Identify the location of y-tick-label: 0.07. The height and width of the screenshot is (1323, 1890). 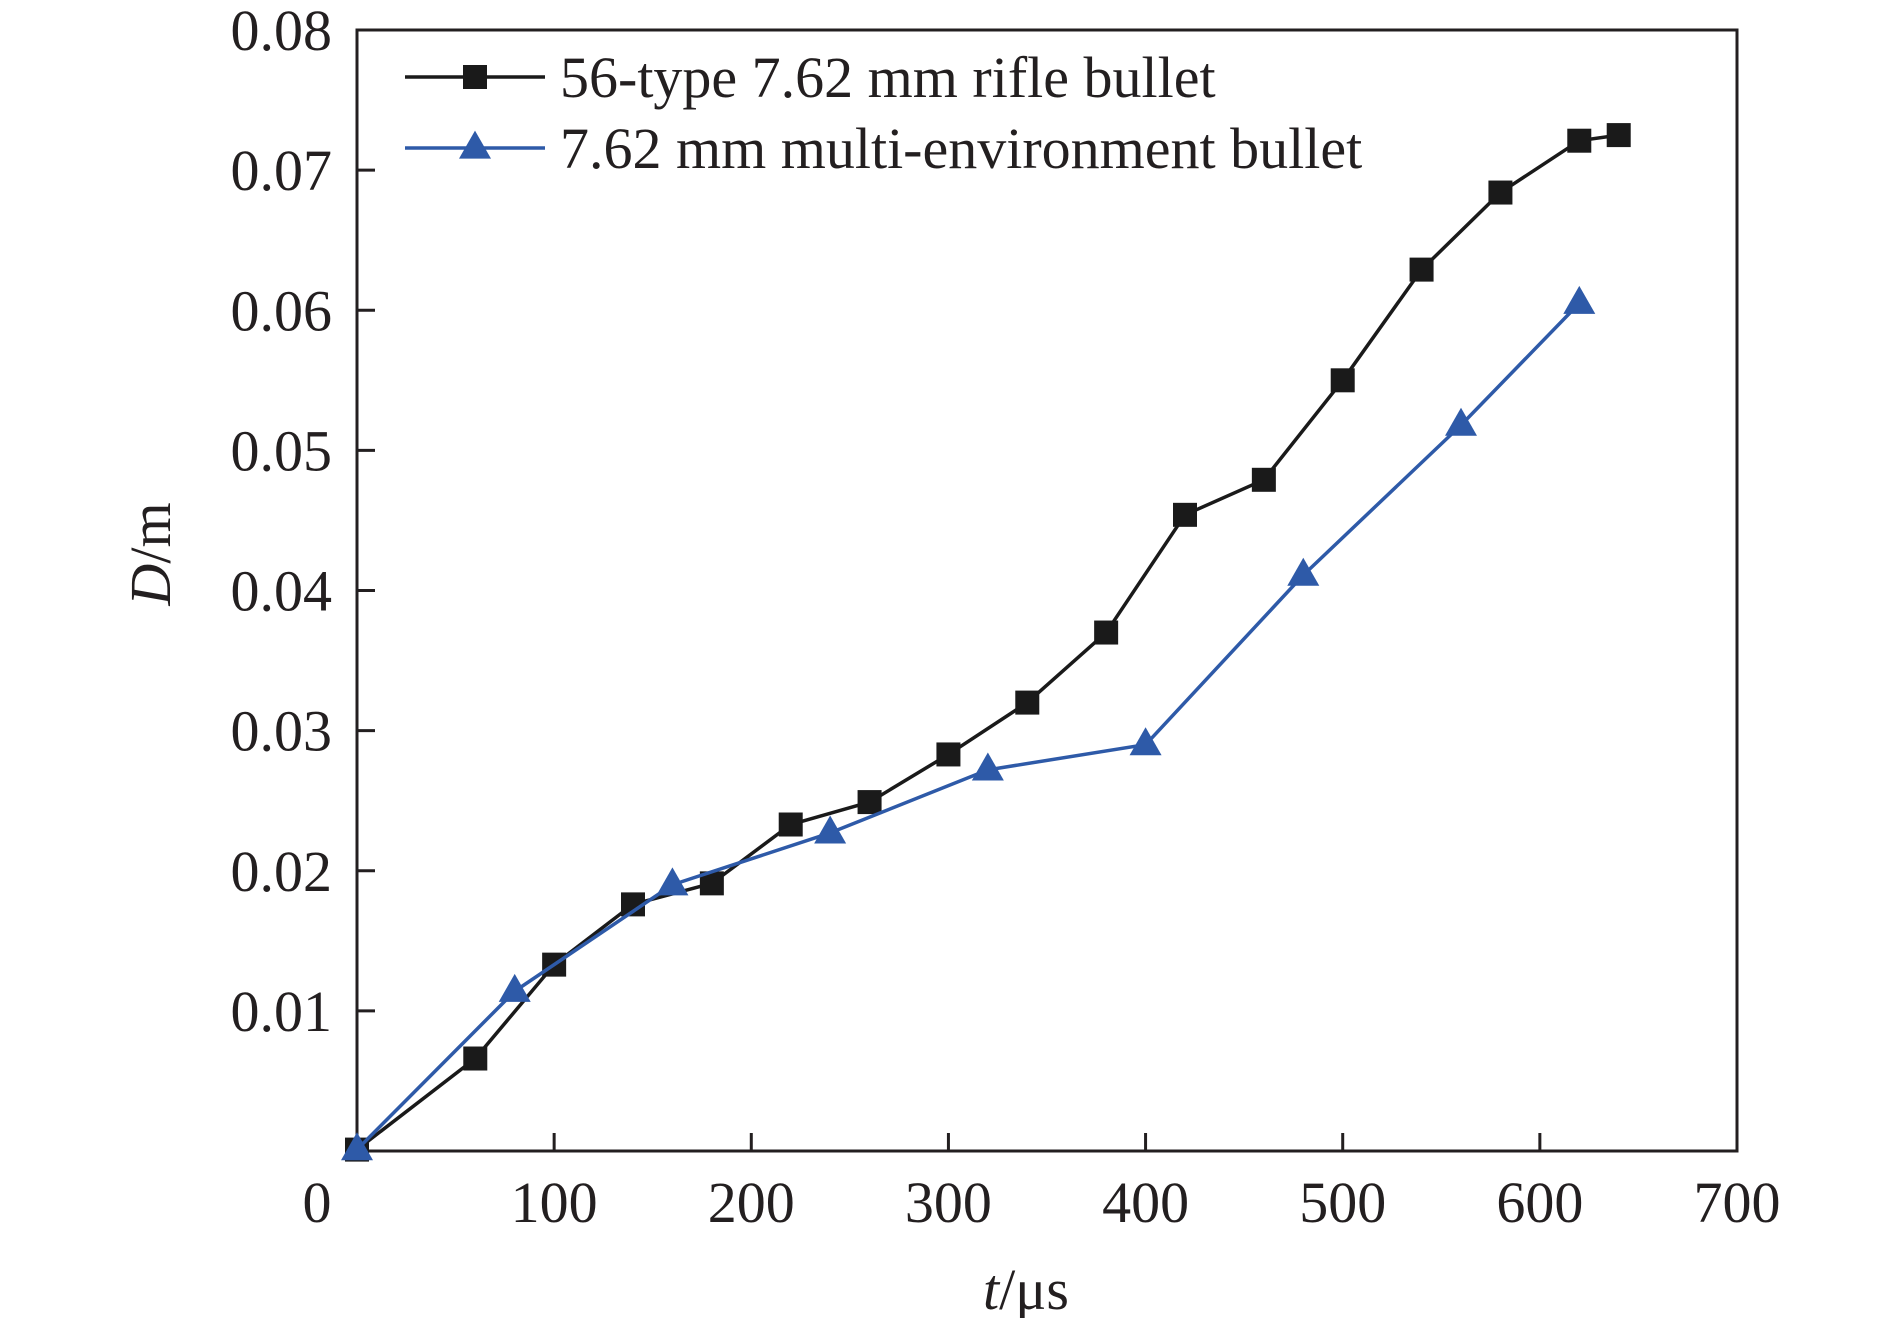
(282, 170).